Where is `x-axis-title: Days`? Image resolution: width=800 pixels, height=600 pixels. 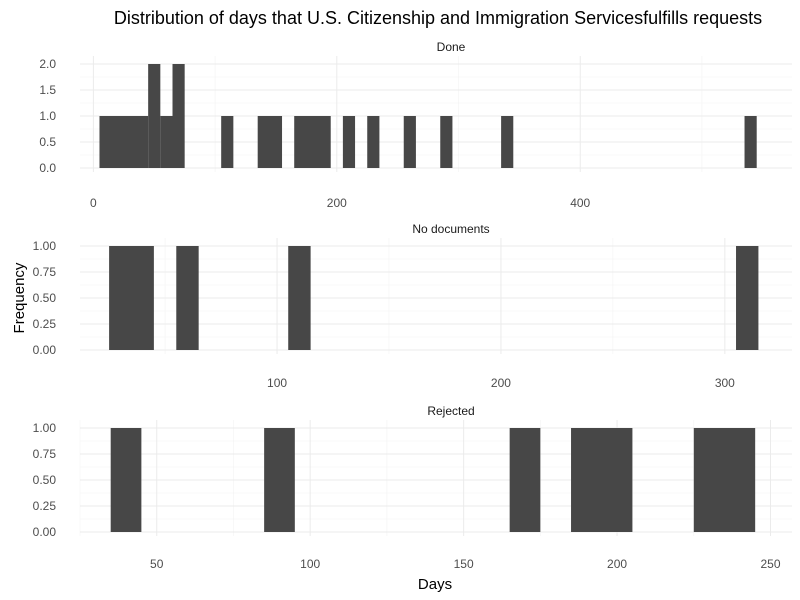
x-axis-title: Days is located at coordinates (435, 584).